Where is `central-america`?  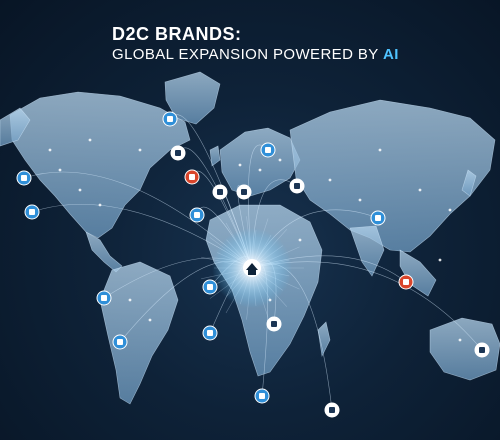 central-america is located at coordinates (104, 252).